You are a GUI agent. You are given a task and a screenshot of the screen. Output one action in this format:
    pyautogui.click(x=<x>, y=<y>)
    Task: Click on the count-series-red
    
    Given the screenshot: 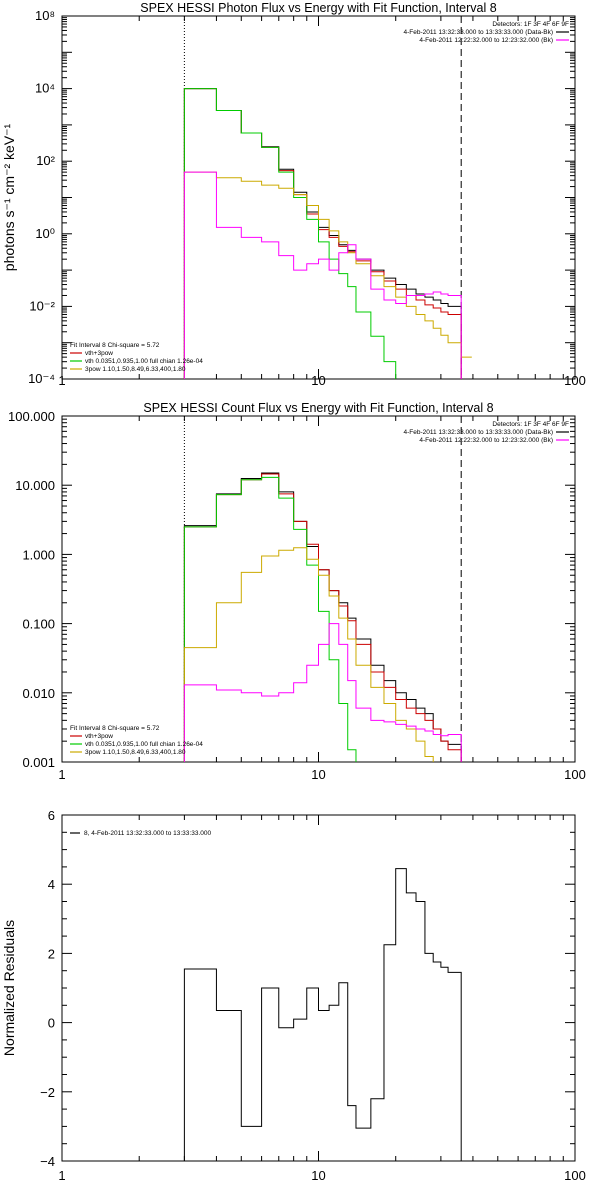 What is the action you would take?
    pyautogui.click(x=322, y=617)
    